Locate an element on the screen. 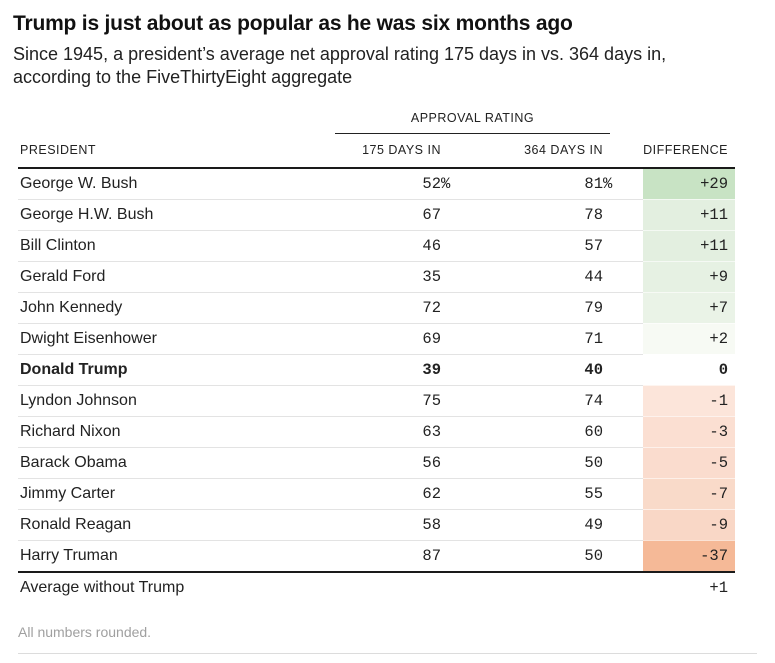 Image resolution: width=775 pixels, height=663 pixels. col-header-175-days: 175 DAYS IN is located at coordinates (391, 151).